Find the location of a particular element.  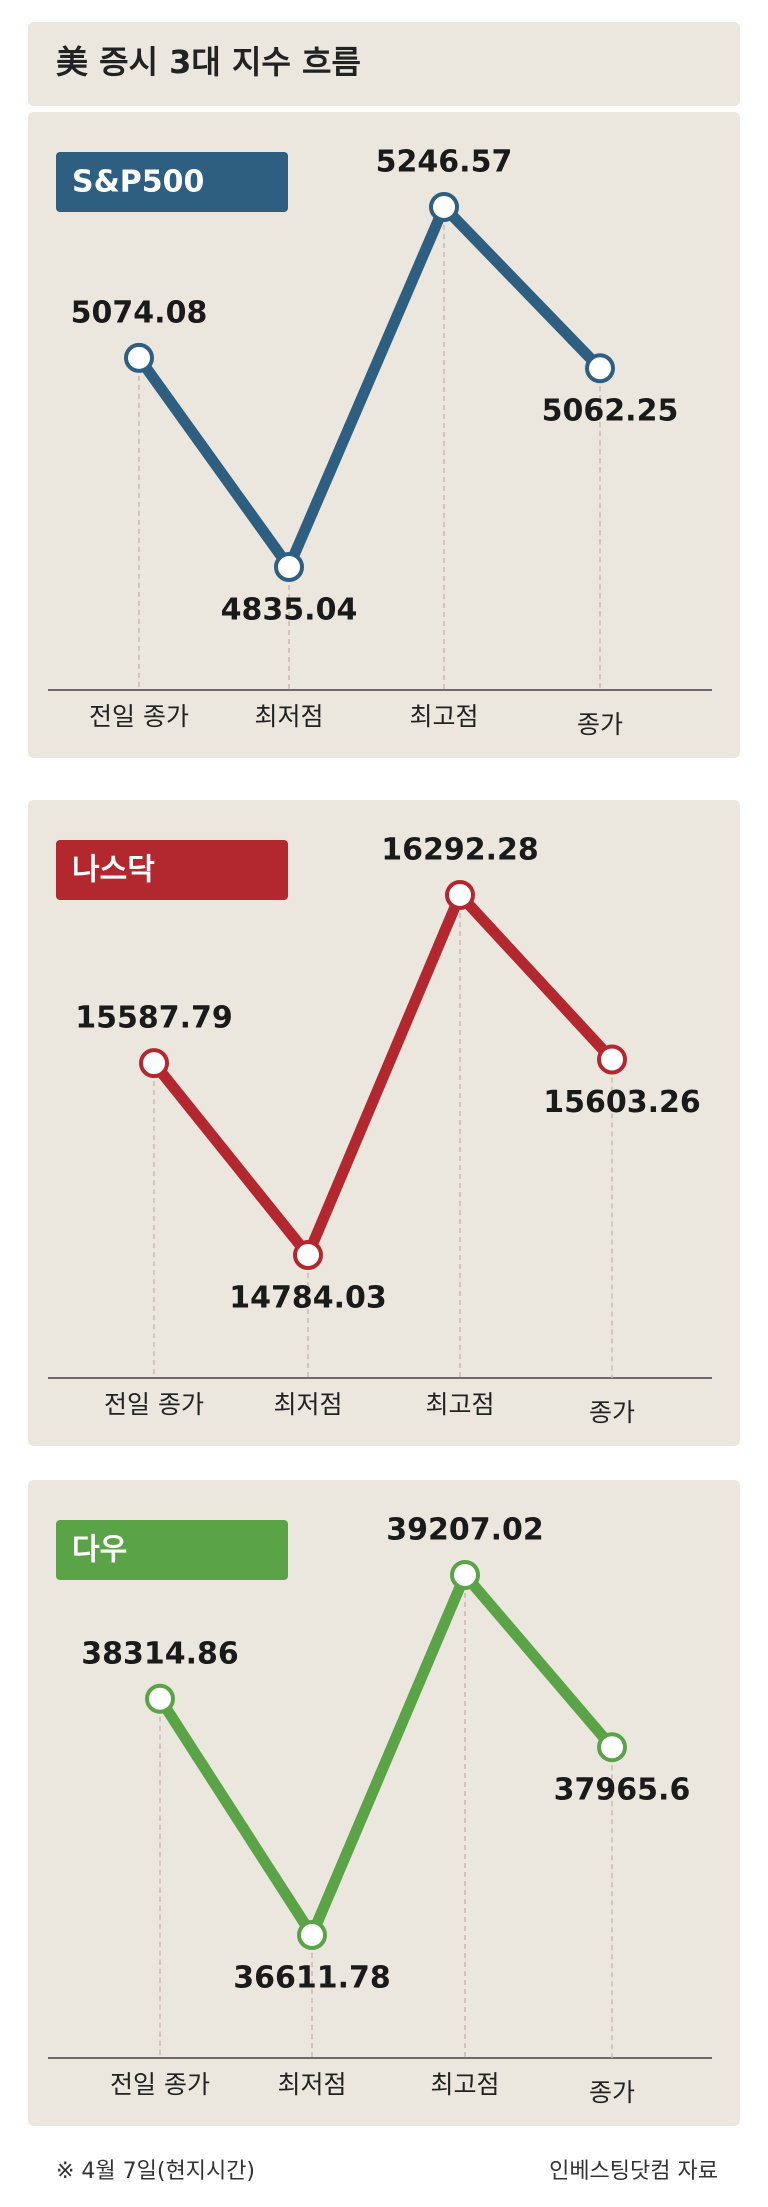

header-panel is located at coordinates (384, 64).